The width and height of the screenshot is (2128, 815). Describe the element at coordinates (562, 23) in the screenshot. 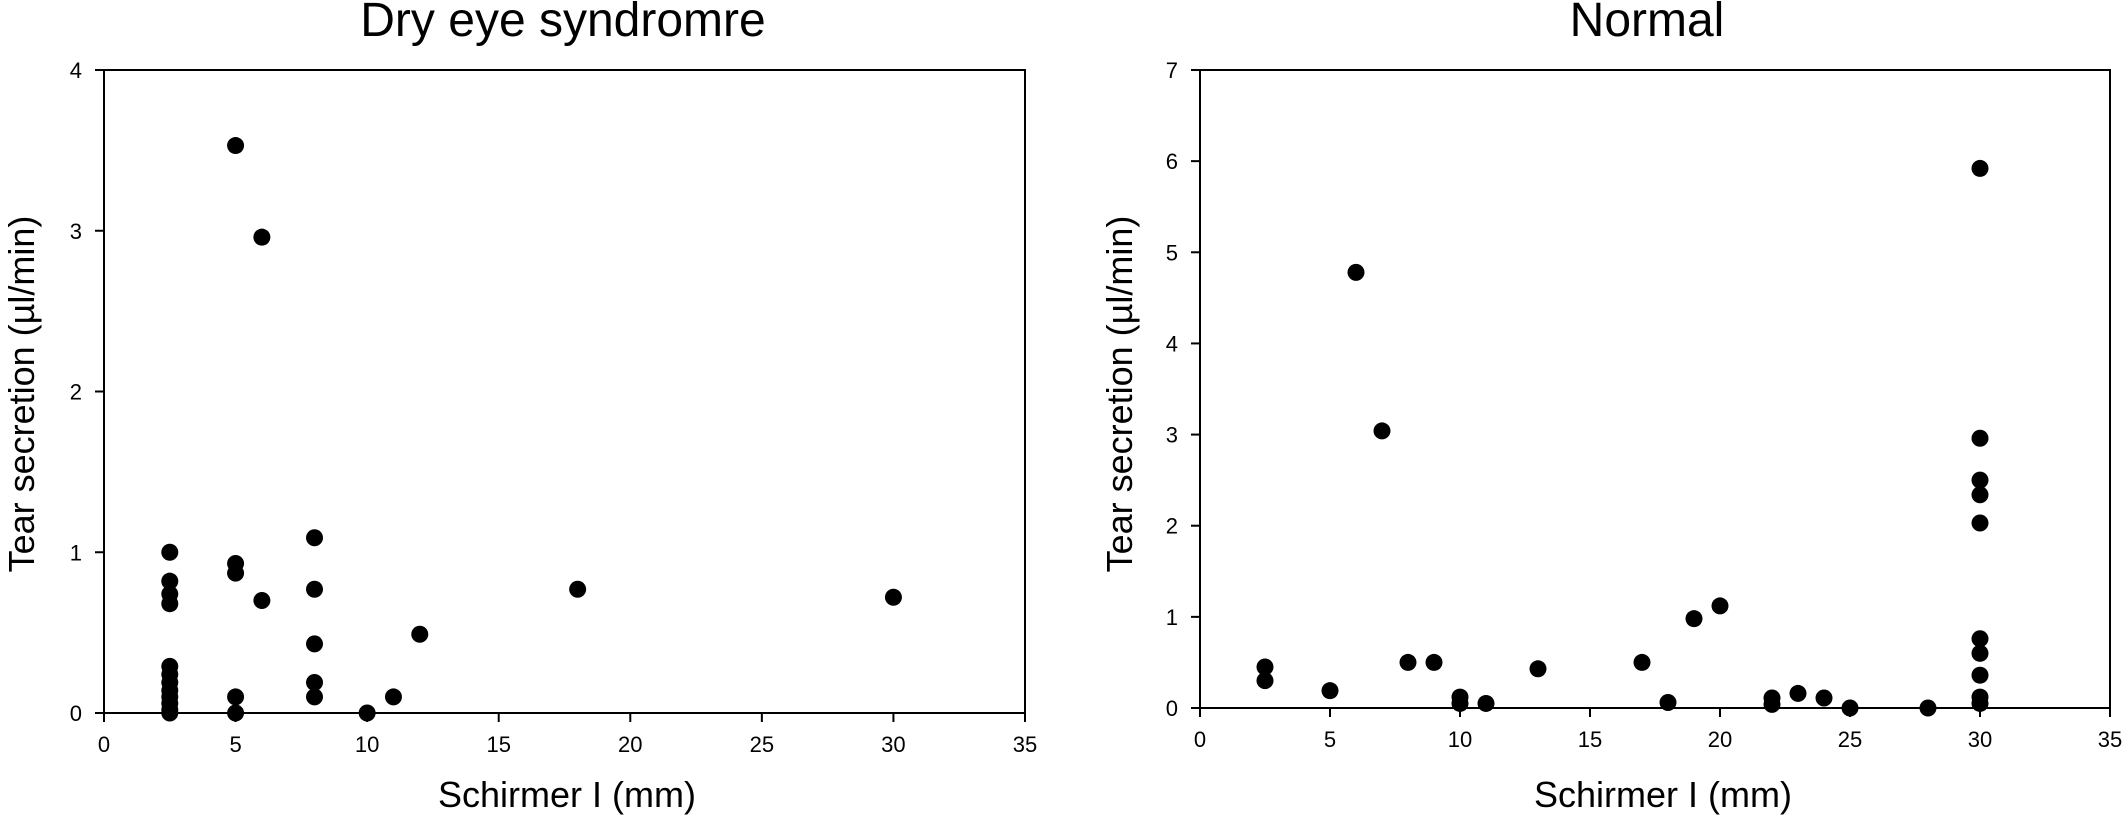

I see `chart-title: Dry eye syndromre` at that location.